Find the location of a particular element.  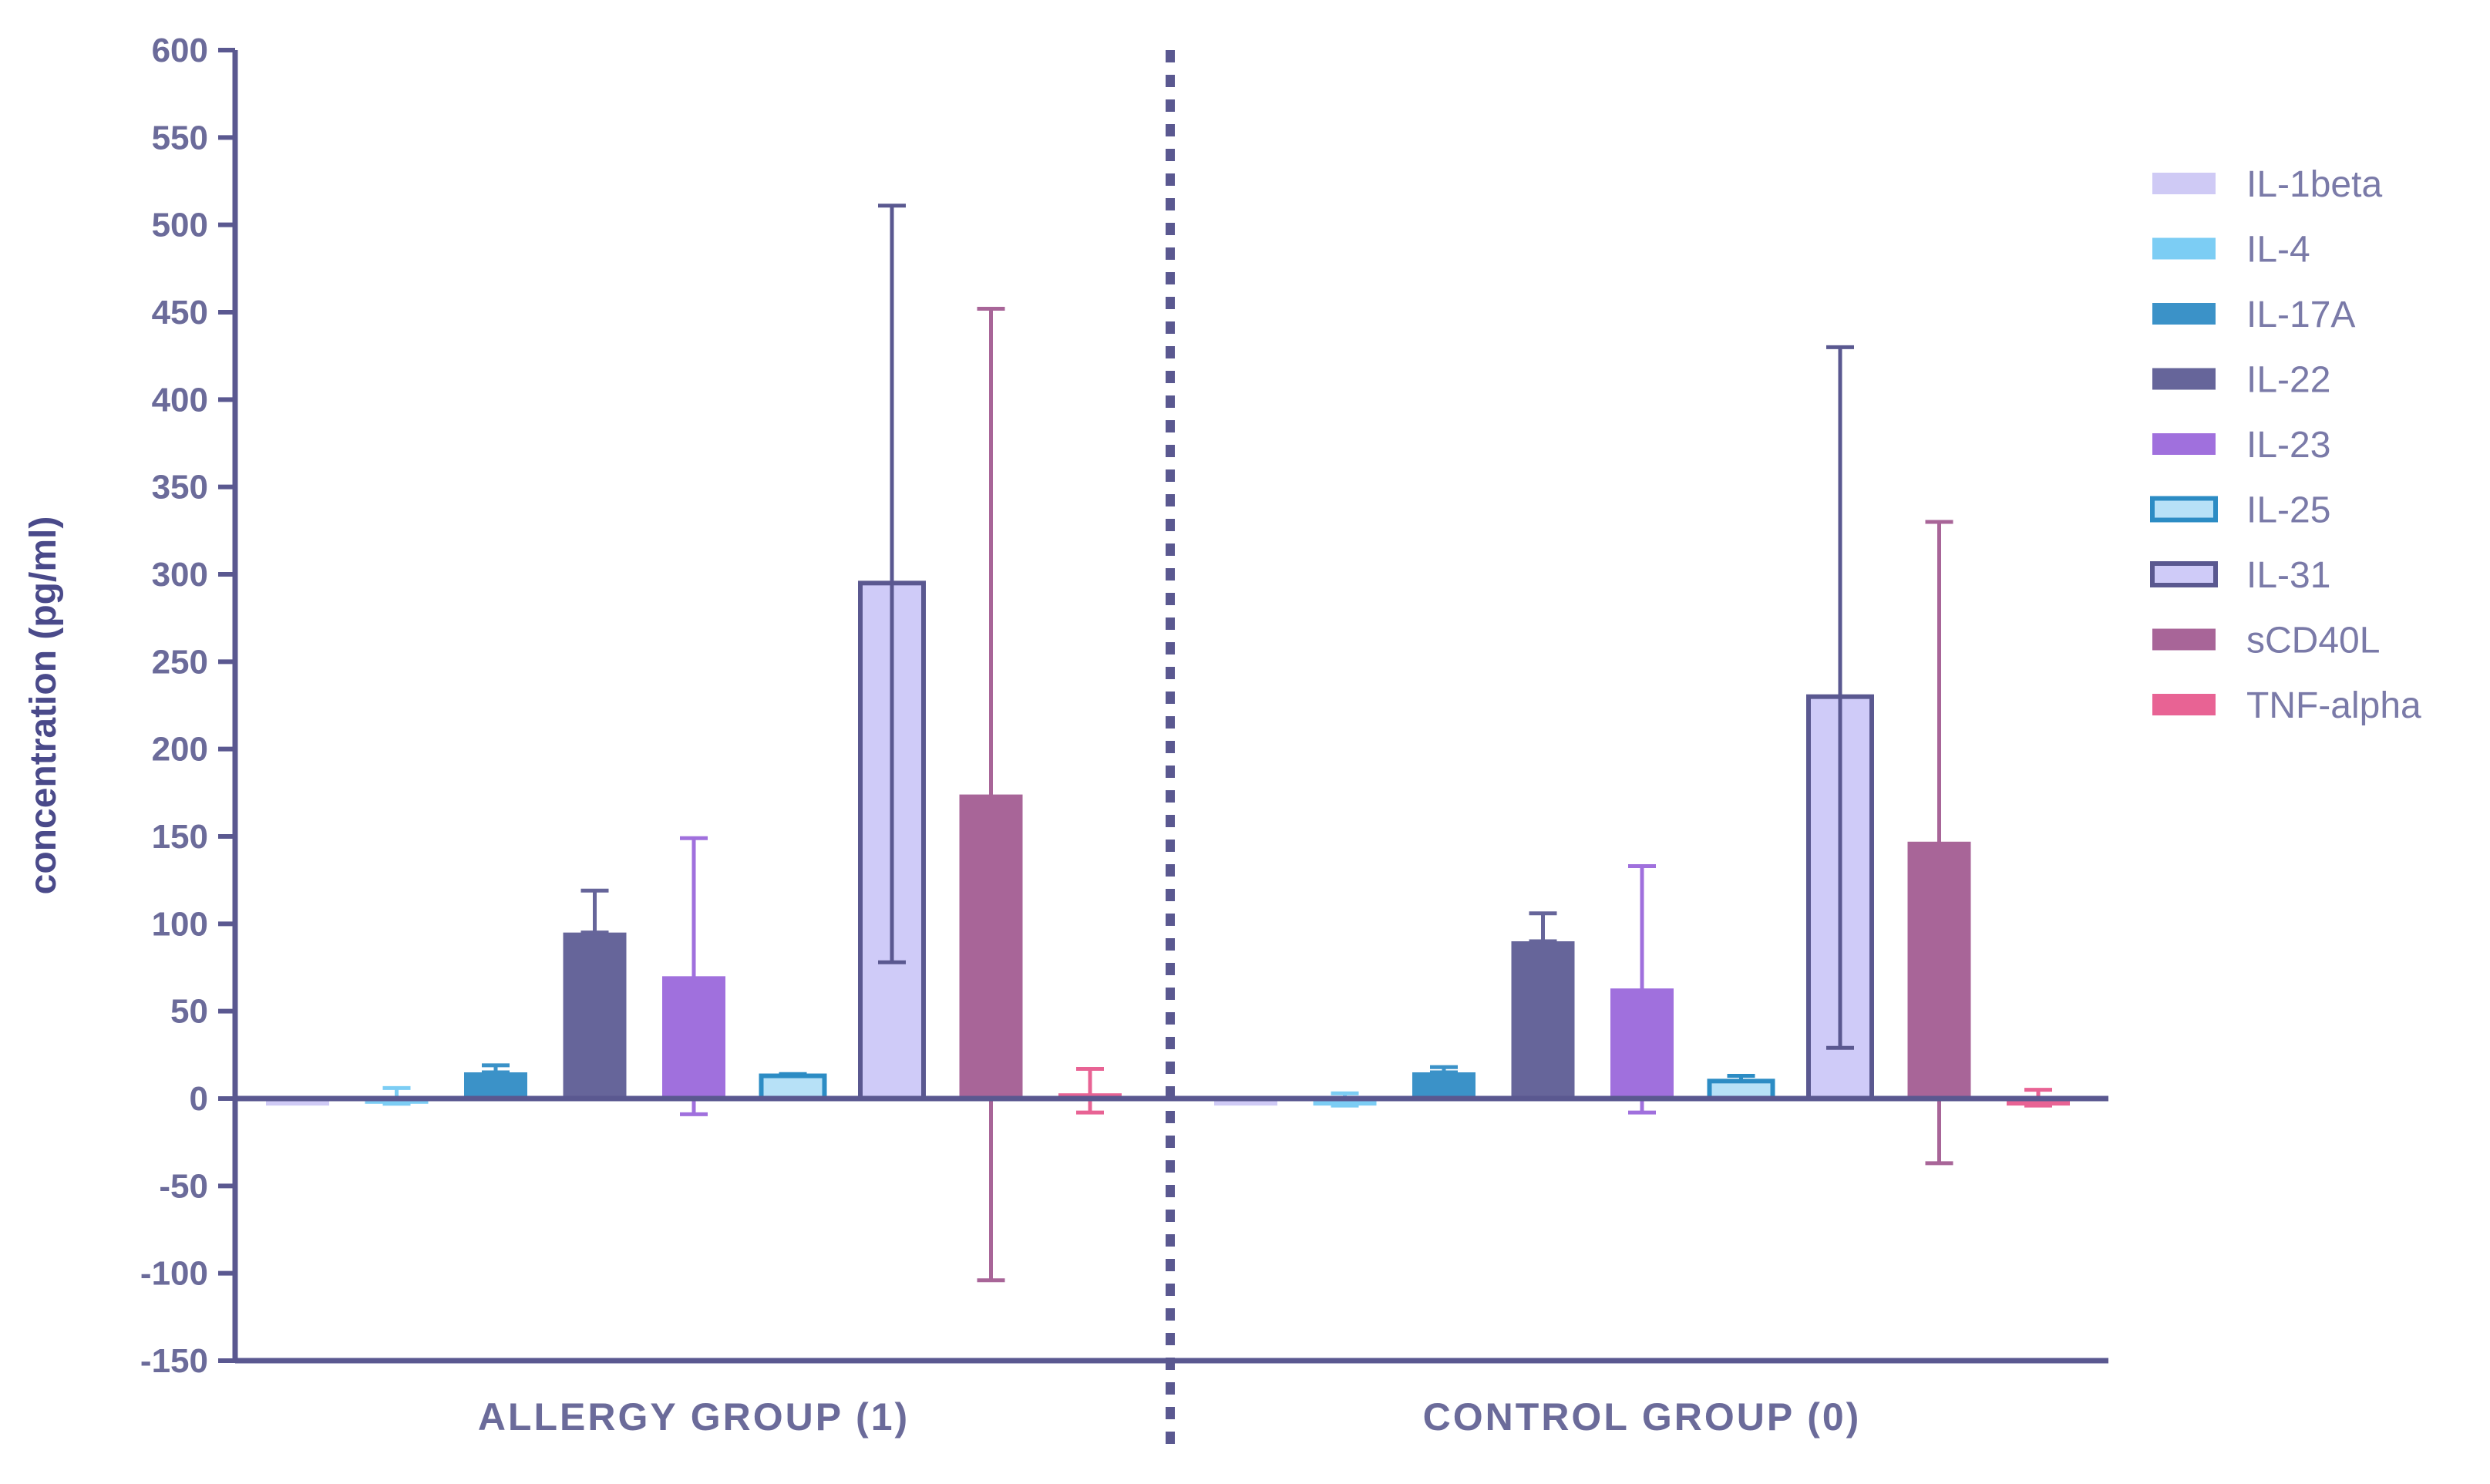

legend-label-tnf-alpha: TNF-alpha is located at coordinates (2333, 705).